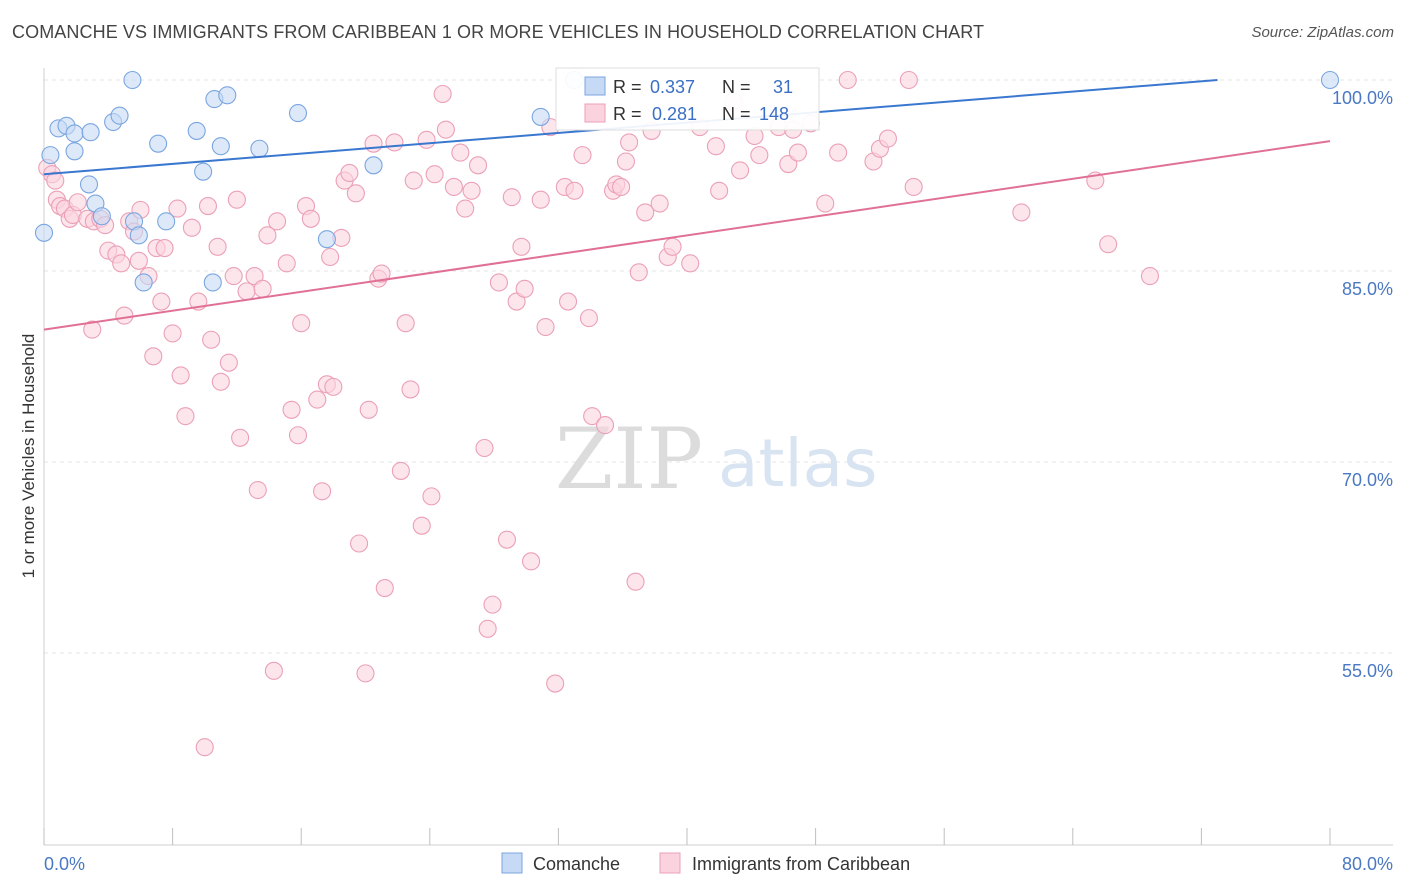 This screenshot has height=892, width=1406. What do you see at coordinates (674, 114) in the screenshot?
I see `stats-r-value-caribbean: 0.281` at bounding box center [674, 114].